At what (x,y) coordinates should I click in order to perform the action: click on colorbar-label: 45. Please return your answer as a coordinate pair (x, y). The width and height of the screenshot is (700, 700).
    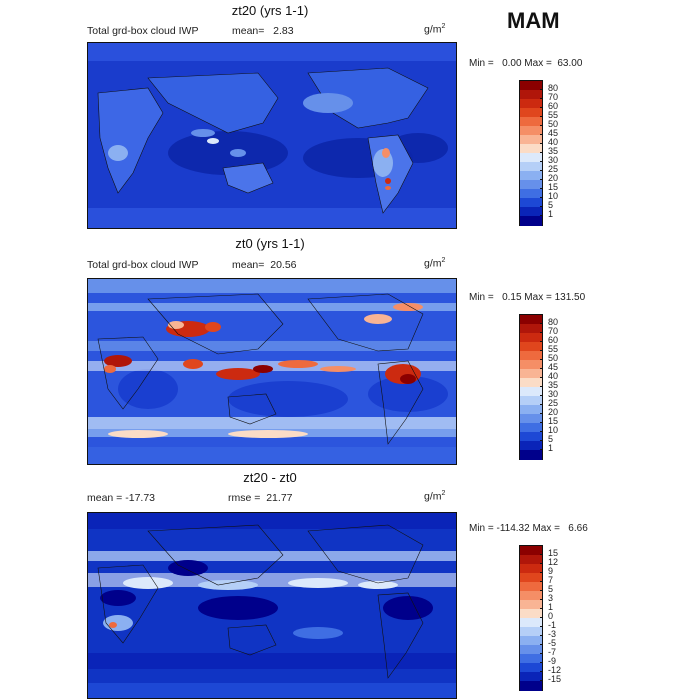
    Looking at the image, I should click on (553, 133).